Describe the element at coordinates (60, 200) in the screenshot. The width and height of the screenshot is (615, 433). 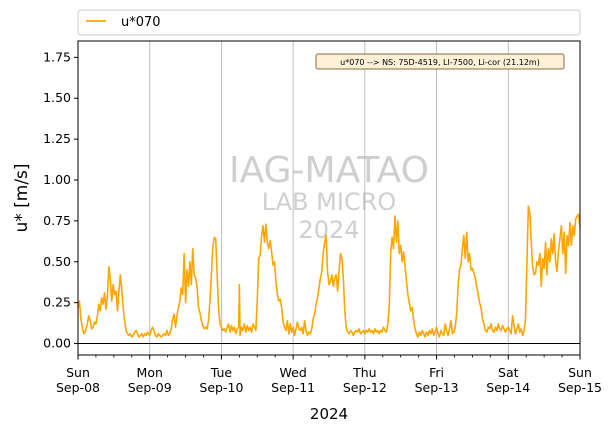
I see `y-axis-ticks: 0.00 0.25 0.50 0.75 1.00 1.25 1.50 1.75` at that location.